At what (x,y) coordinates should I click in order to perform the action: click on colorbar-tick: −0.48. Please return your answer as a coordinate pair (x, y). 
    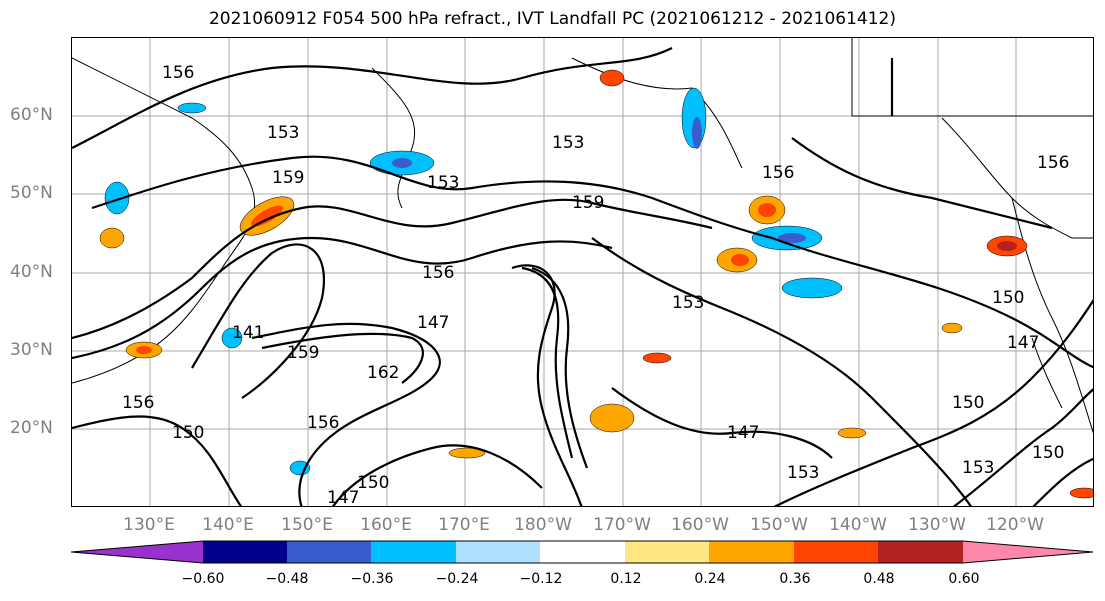
    Looking at the image, I should click on (287, 579).